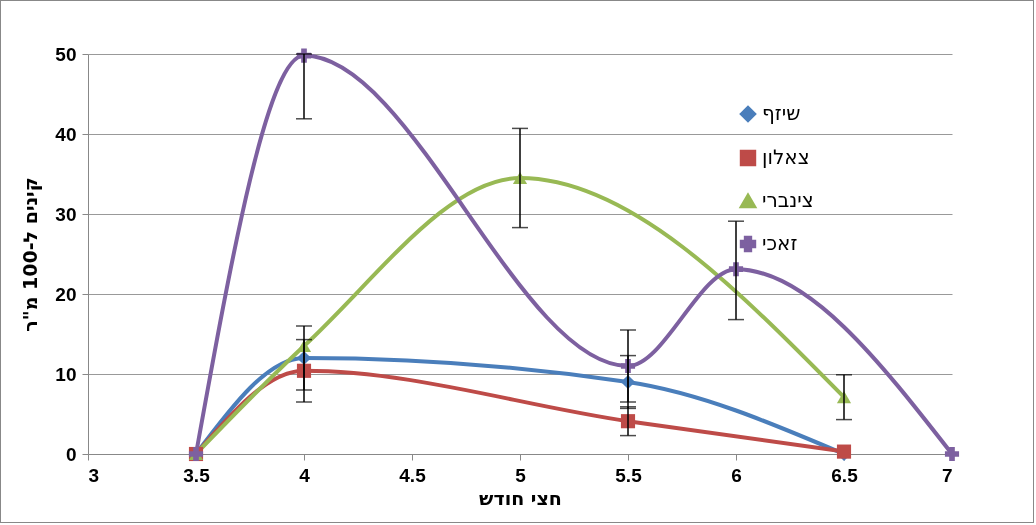 The image size is (1036, 525). I want to click on legend-label: צינברי, so click(788, 200).